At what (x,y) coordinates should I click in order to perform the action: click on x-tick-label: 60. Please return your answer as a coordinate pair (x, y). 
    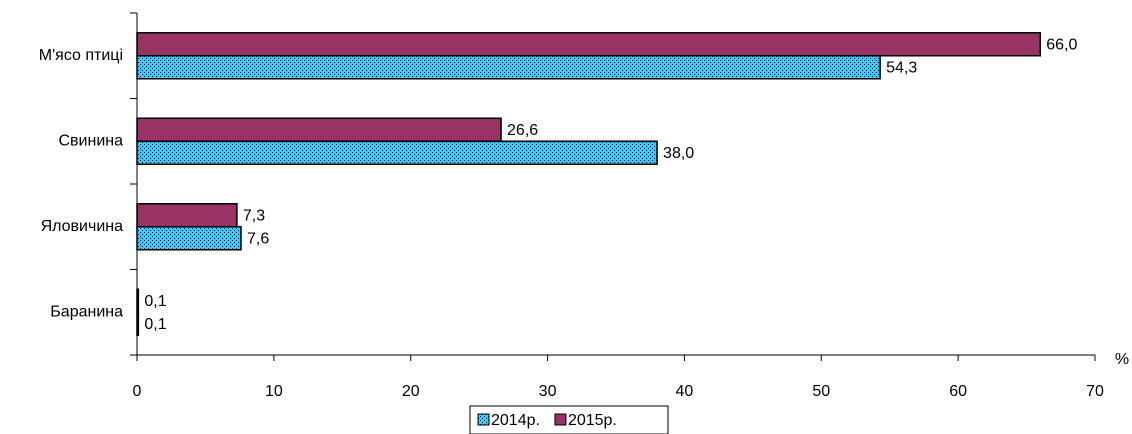
    Looking at the image, I should click on (958, 391).